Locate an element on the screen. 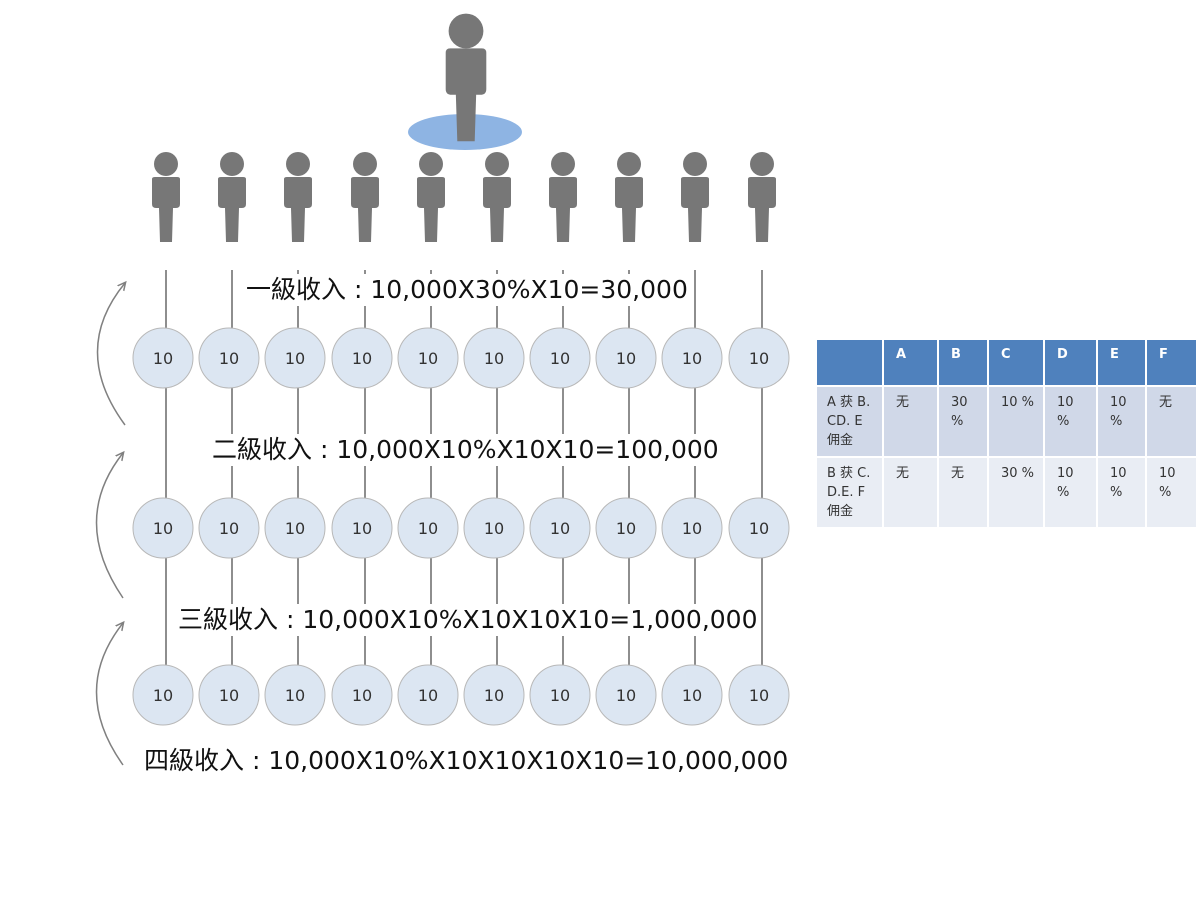 The height and width of the screenshot is (900, 1200). header-a: A is located at coordinates (911, 363).